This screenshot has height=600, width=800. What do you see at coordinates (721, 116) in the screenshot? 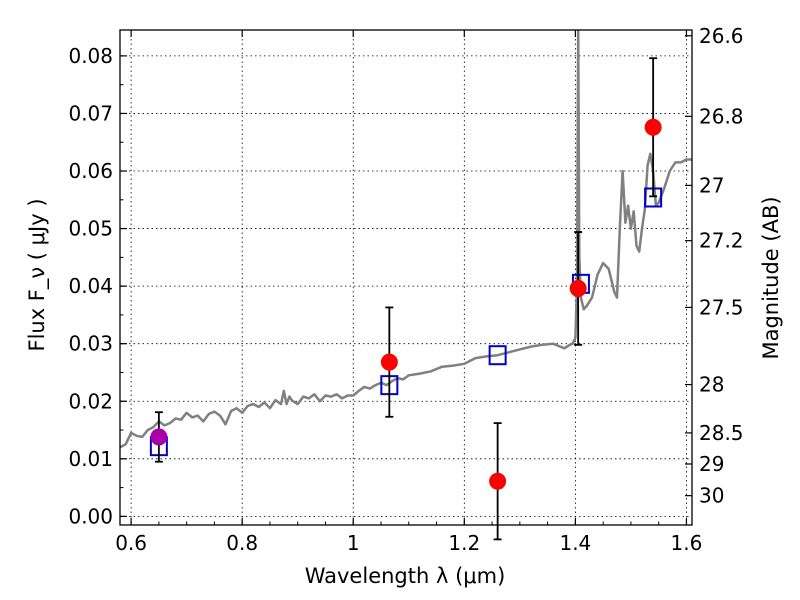
I see `magnitude-tick-label: 26.8` at bounding box center [721, 116].